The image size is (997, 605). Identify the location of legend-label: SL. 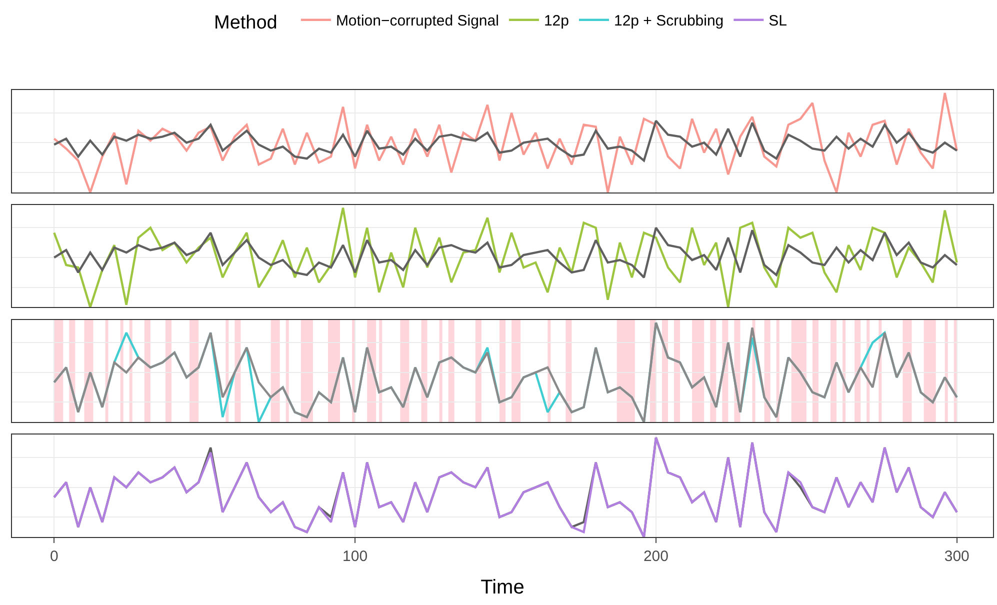
(778, 21).